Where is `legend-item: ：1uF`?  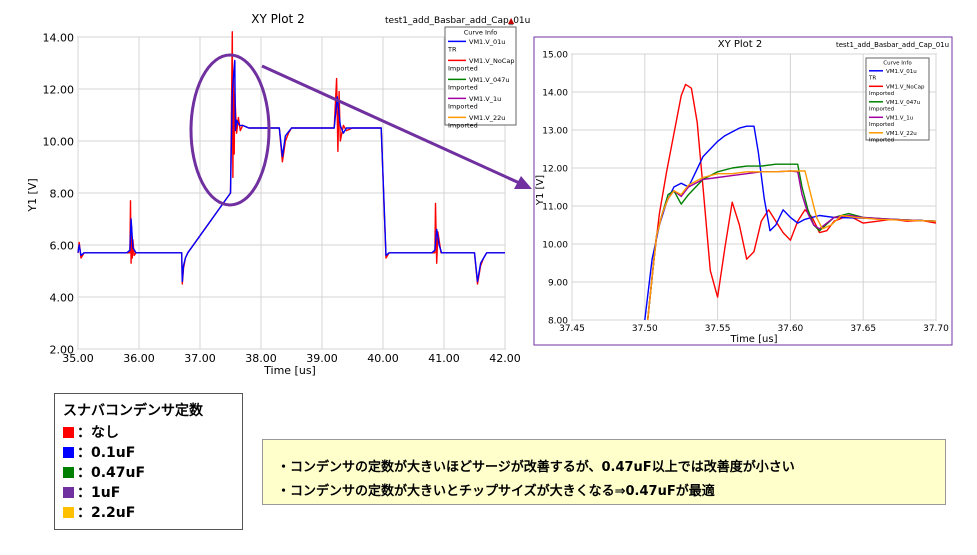
legend-item: ：1uF is located at coordinates (91, 492).